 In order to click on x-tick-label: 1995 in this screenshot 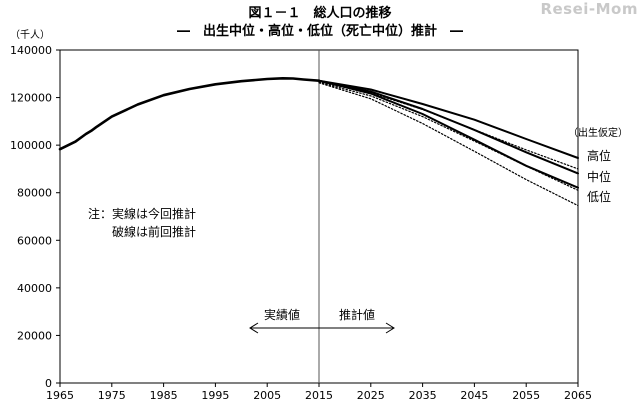, I will do `click(215, 394)`.